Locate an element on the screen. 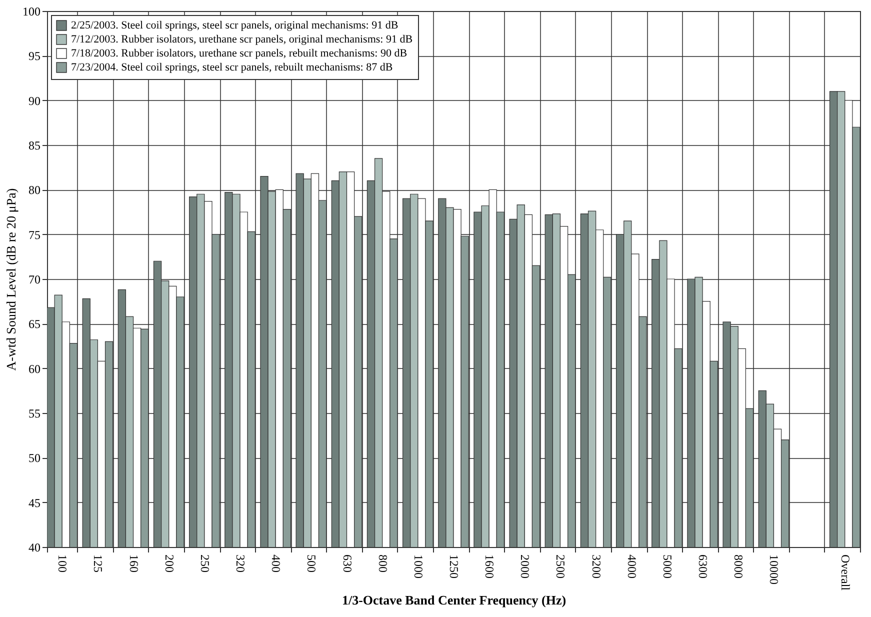 Image resolution: width=871 pixels, height=617 pixels. y-tick-label: 65 is located at coordinates (34, 324).